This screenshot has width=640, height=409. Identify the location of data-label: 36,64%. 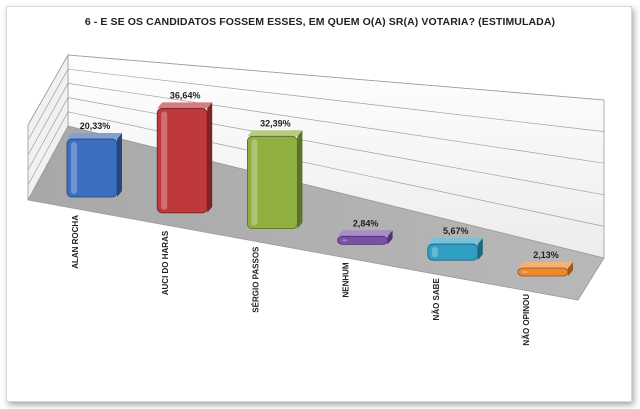
(185, 95).